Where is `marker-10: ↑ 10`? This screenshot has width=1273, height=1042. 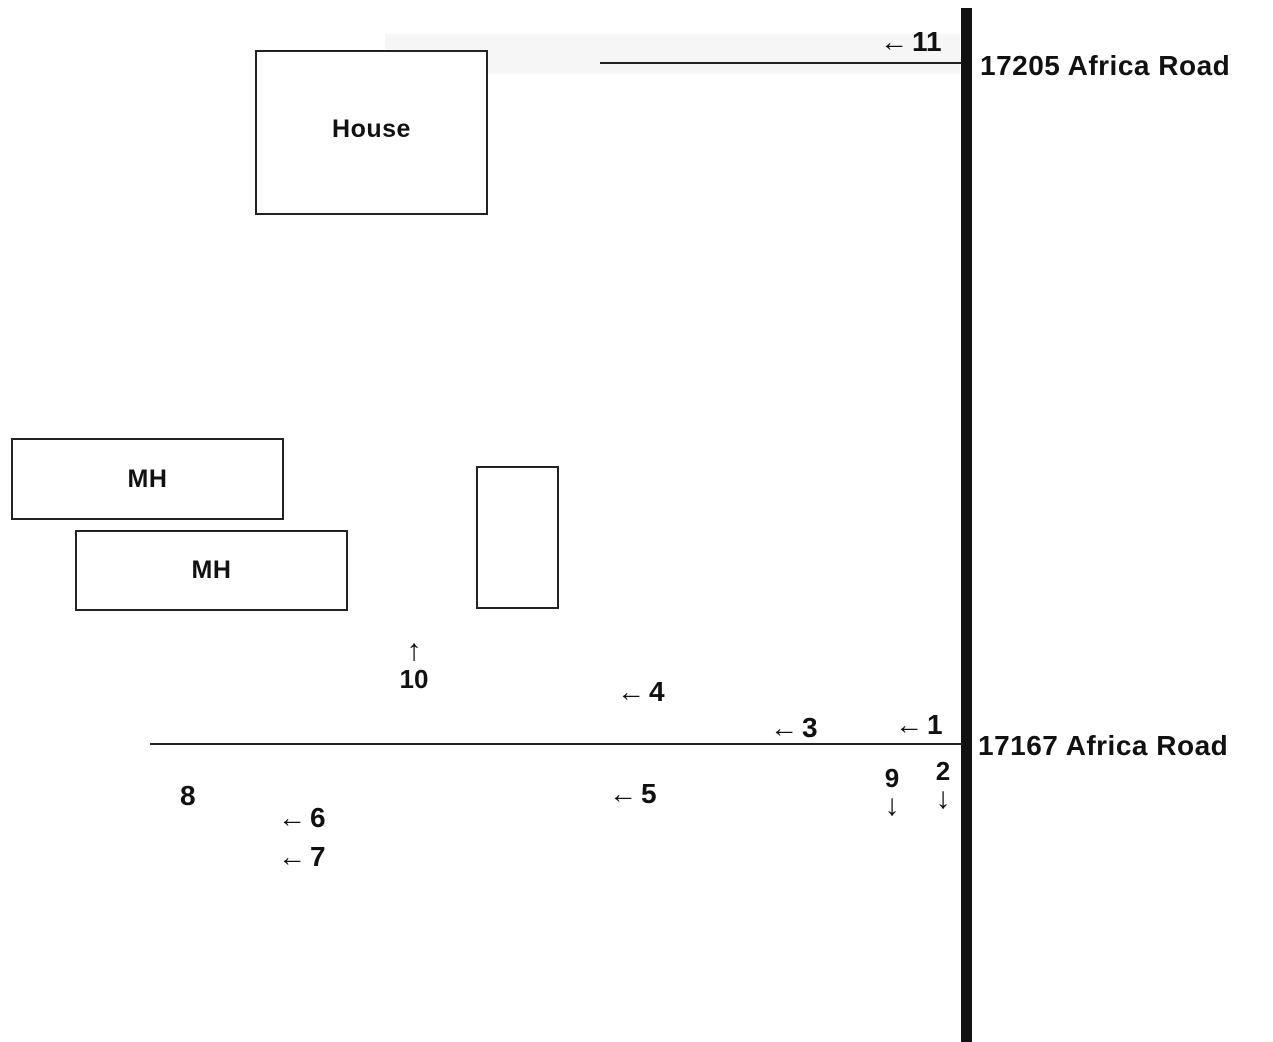 marker-10: ↑ 10 is located at coordinates (414, 664).